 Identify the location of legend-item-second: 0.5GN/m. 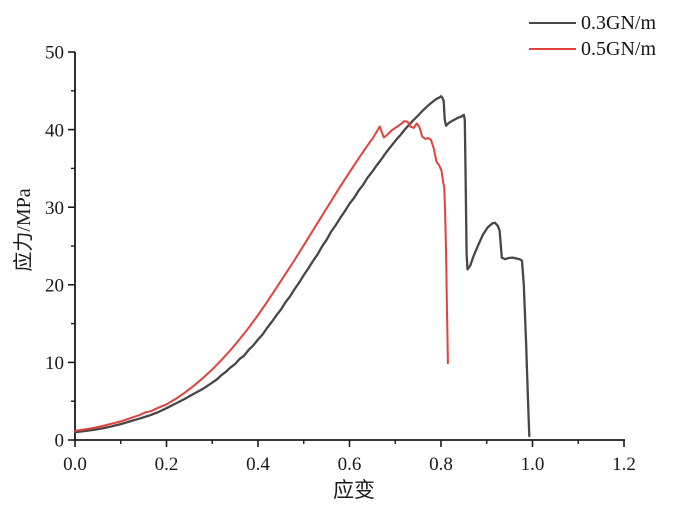
(592, 49).